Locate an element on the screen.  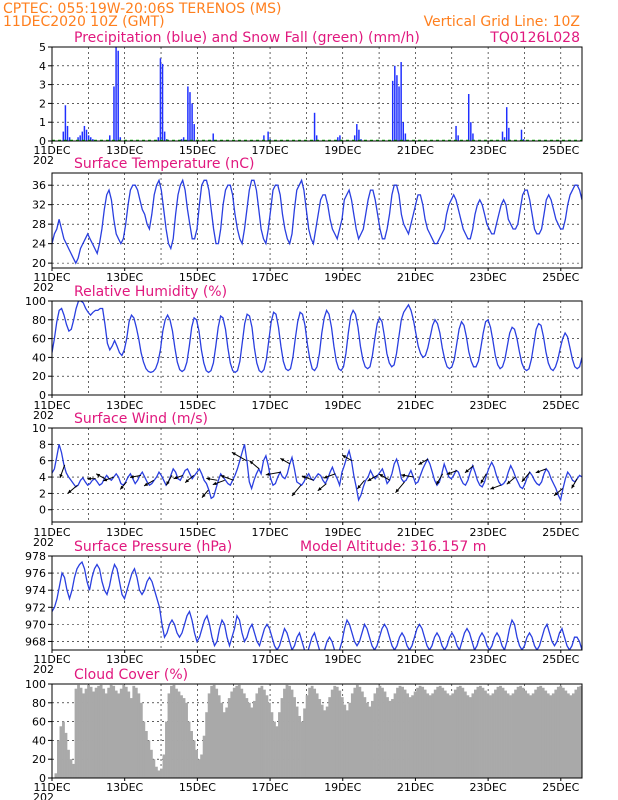
year-stub: 202 is located at coordinates (43, 795).